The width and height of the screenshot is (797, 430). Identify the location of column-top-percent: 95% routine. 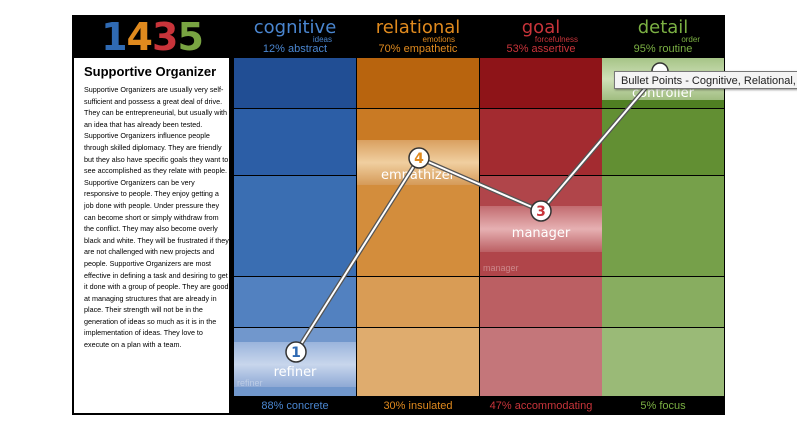
(663, 49).